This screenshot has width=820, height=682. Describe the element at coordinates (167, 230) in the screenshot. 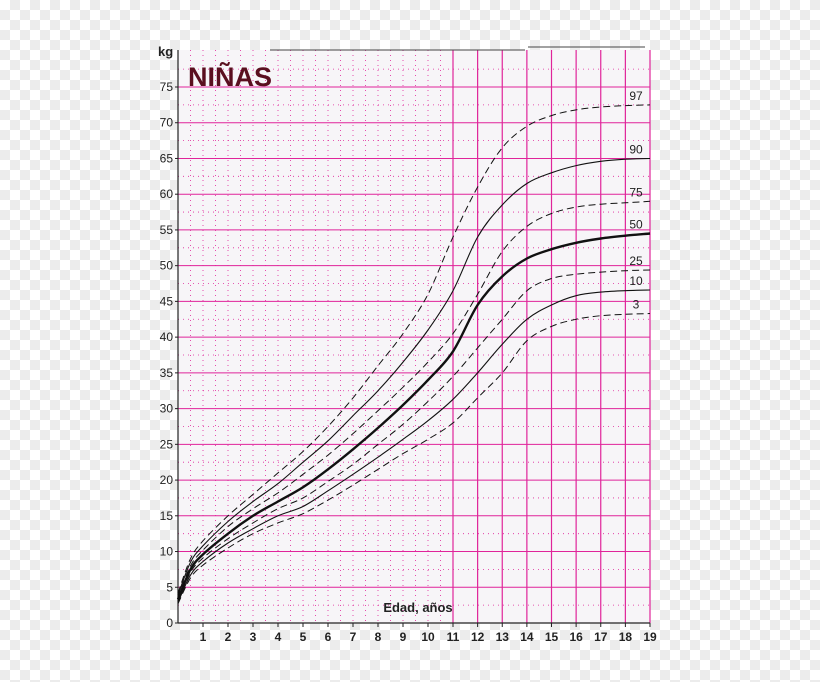

I see `y-tick-label: 55` at that location.